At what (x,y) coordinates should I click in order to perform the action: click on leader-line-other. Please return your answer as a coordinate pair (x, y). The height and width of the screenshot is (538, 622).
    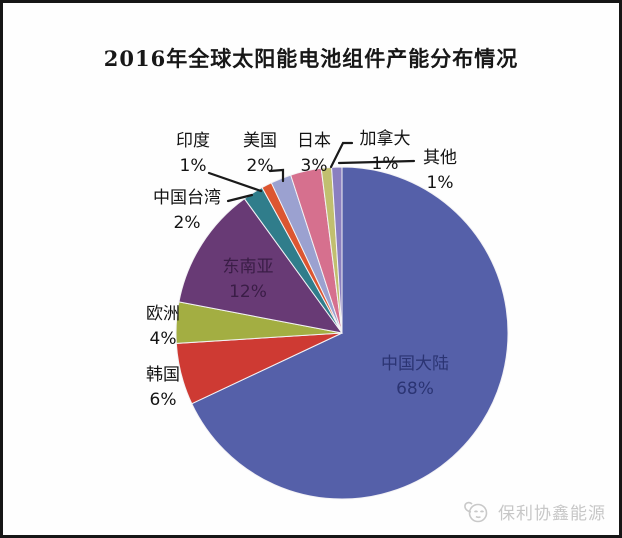
    Looking at the image, I should click on (376, 162).